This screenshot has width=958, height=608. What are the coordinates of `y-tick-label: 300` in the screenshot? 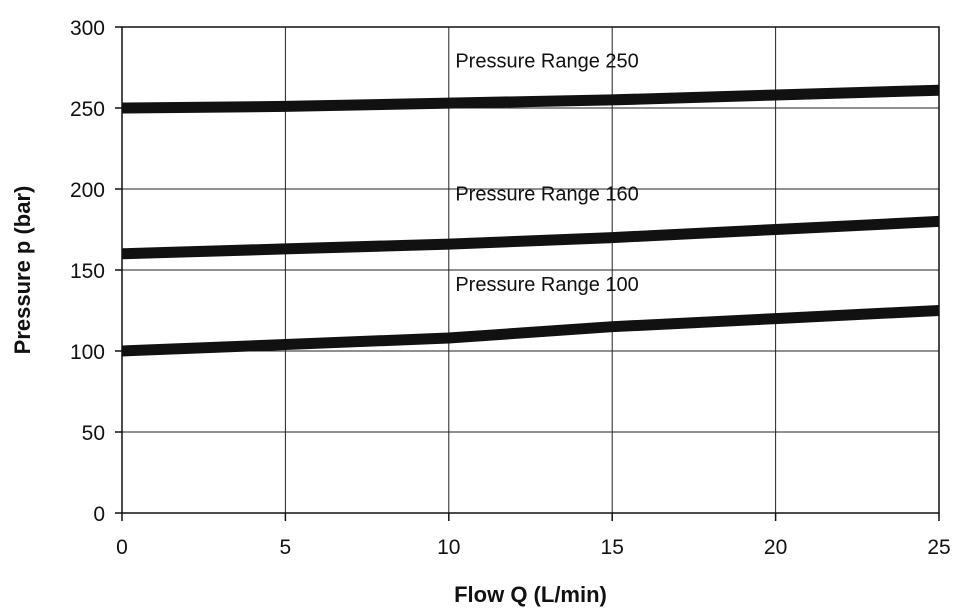 It's located at (87, 28).